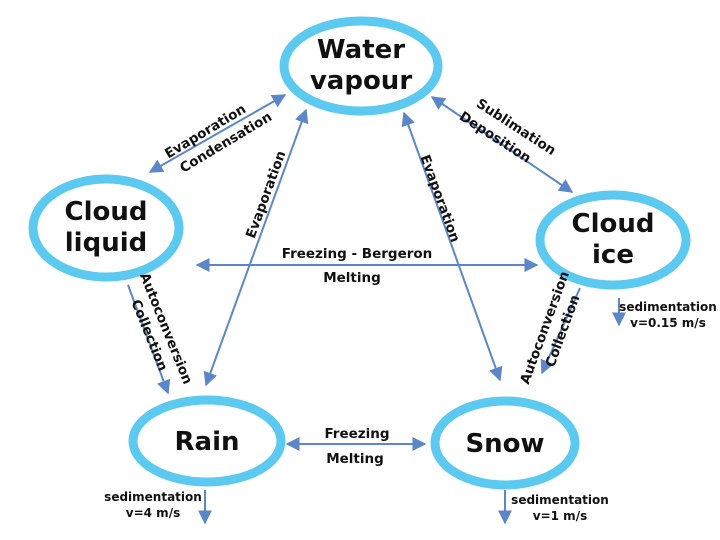  What do you see at coordinates (452, 246) in the screenshot?
I see `arrow-vapour-snow` at bounding box center [452, 246].